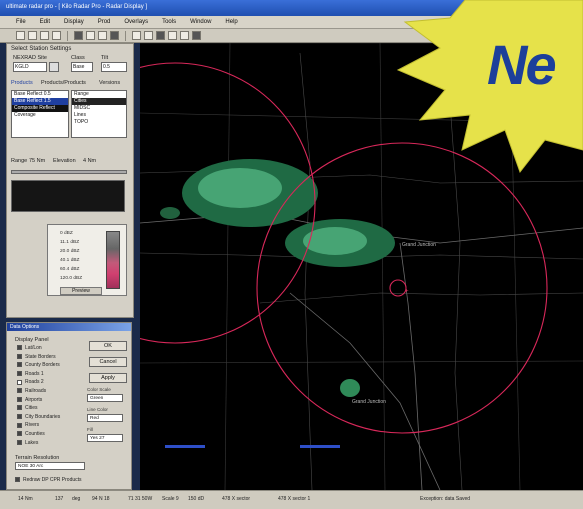  I want to click on stop-icon, so click(172, 35).